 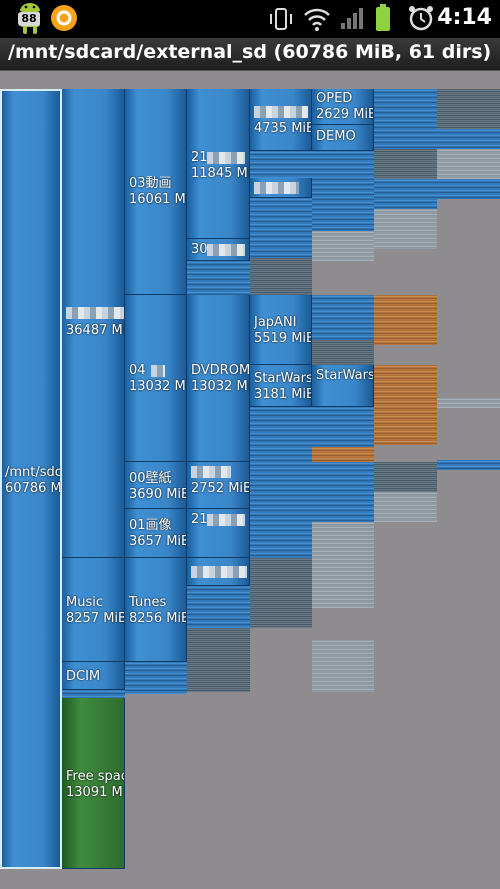 I want to click on treemap-block: 2752 MiB, so click(x=218, y=485).